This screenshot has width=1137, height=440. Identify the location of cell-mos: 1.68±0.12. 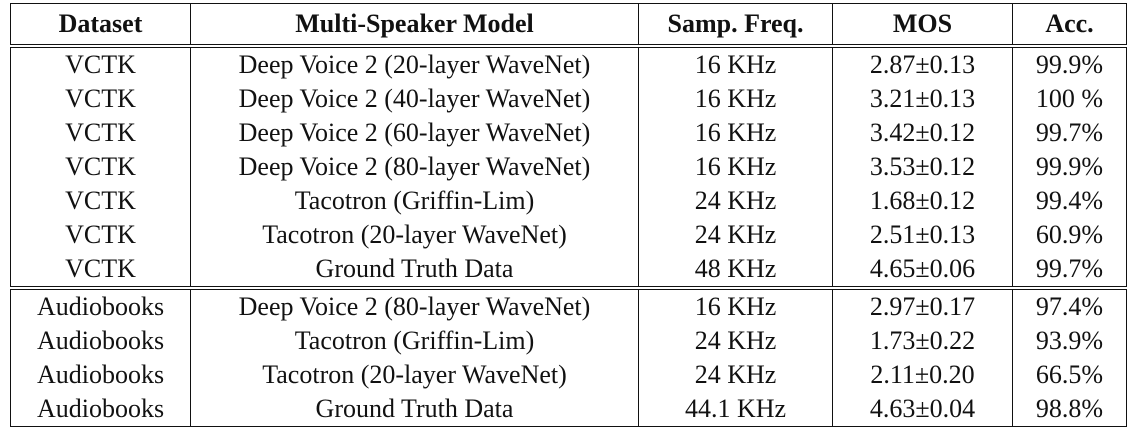
(922, 201).